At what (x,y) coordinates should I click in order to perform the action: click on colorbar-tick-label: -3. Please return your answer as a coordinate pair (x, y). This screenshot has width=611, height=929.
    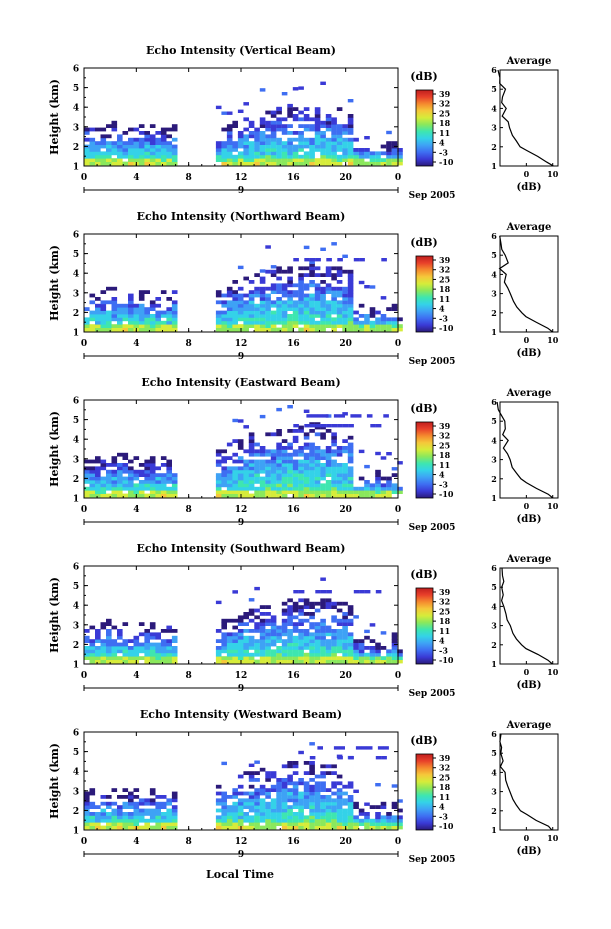
    Looking at the image, I should click on (443, 318).